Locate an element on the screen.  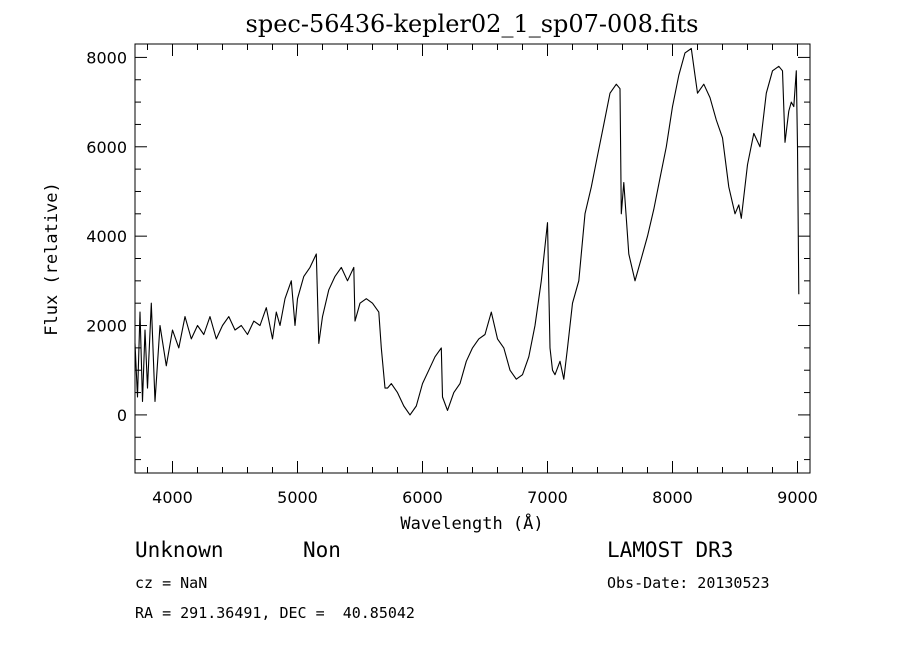
y-tick-label: 0 is located at coordinates (122, 415).